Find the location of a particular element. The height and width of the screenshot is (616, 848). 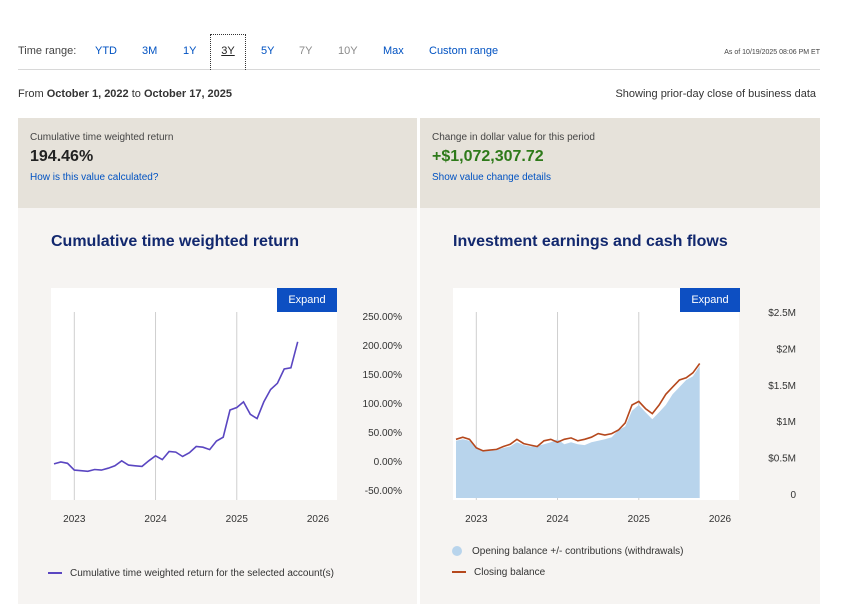

plot-area is located at coordinates (194, 394).